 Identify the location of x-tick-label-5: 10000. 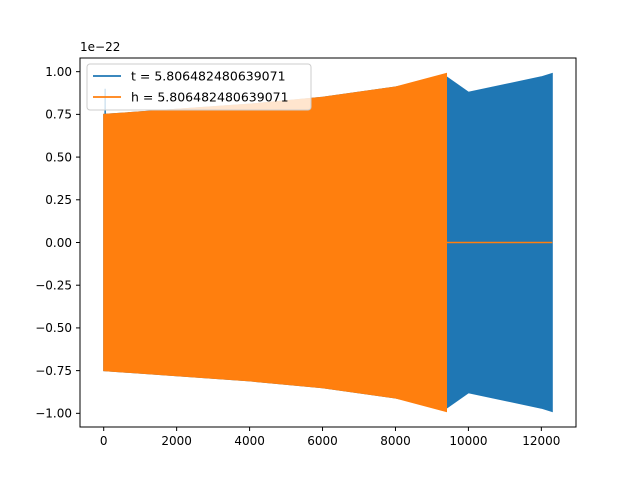
(468, 441).